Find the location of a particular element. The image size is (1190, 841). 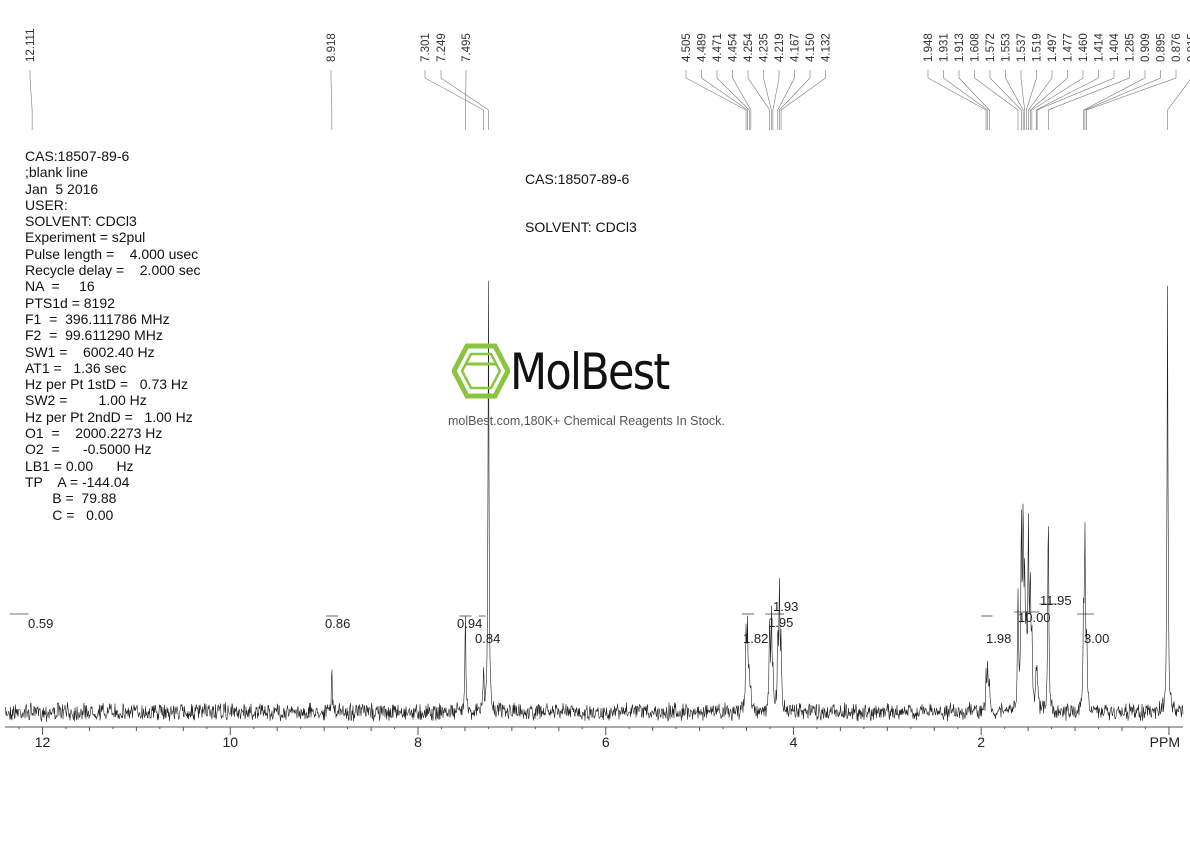

peak-label: 4.150 is located at coordinates (811, 47).